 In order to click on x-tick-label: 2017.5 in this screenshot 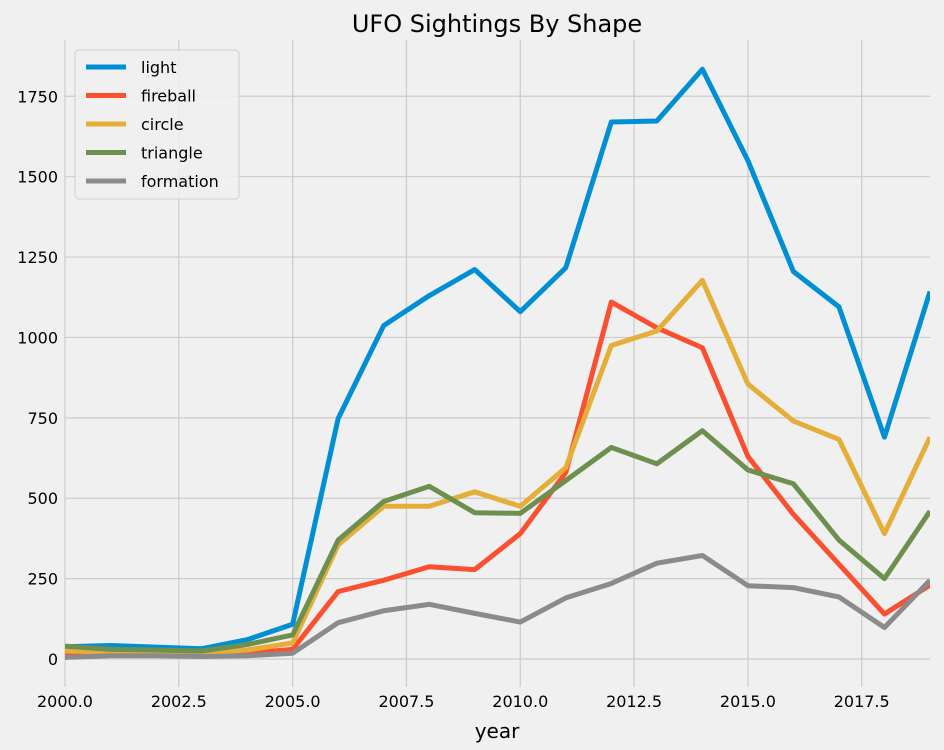, I will do `click(862, 701)`.